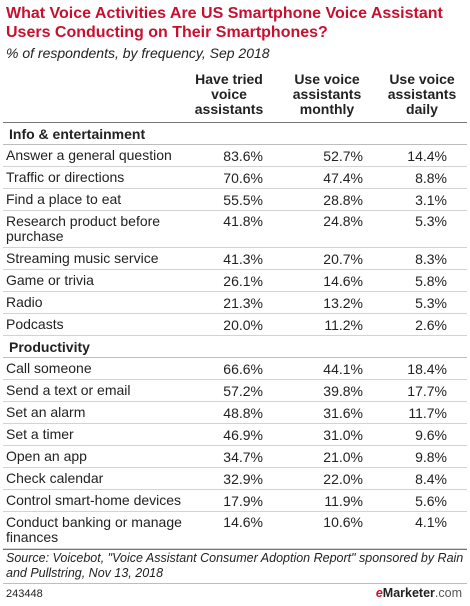 This screenshot has height=606, width=470. What do you see at coordinates (243, 368) in the screenshot?
I see `cell-tried: 66.6%` at bounding box center [243, 368].